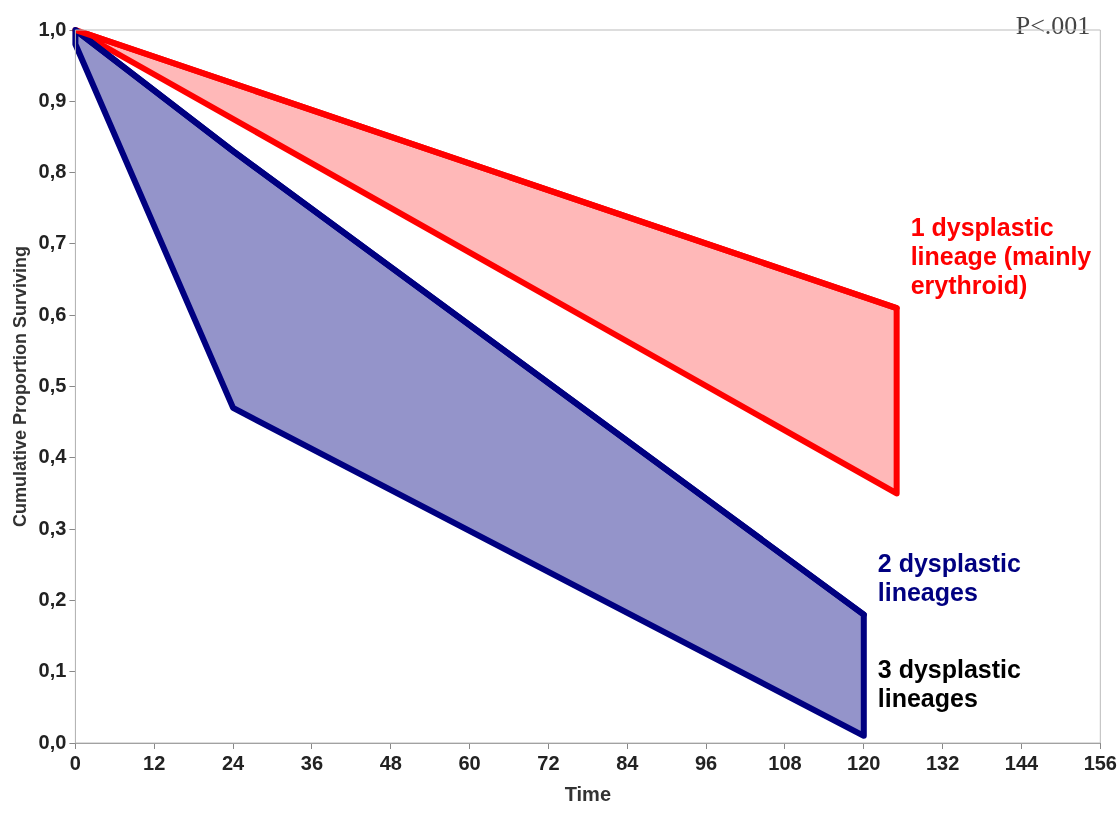 This screenshot has width=1120, height=817. What do you see at coordinates (52, 28) in the screenshot?
I see `y-tick-label: 1,0` at bounding box center [52, 28].